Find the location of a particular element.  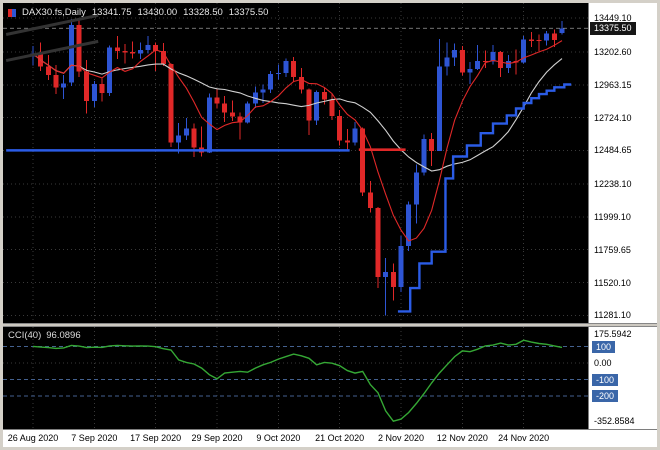

ohlc-high-value: 13430.00 is located at coordinates (157, 12).